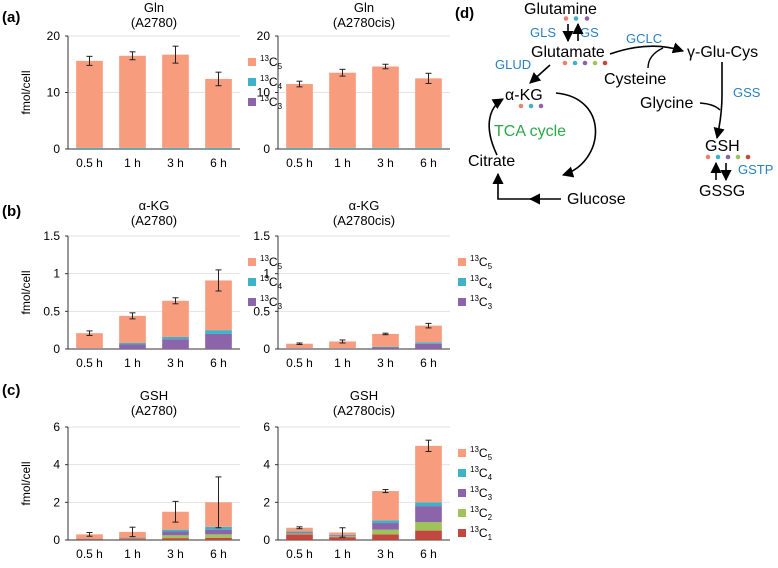 This screenshot has width=778, height=568. What do you see at coordinates (364, 7) in the screenshot?
I see `chart-title: Gln` at bounding box center [364, 7].